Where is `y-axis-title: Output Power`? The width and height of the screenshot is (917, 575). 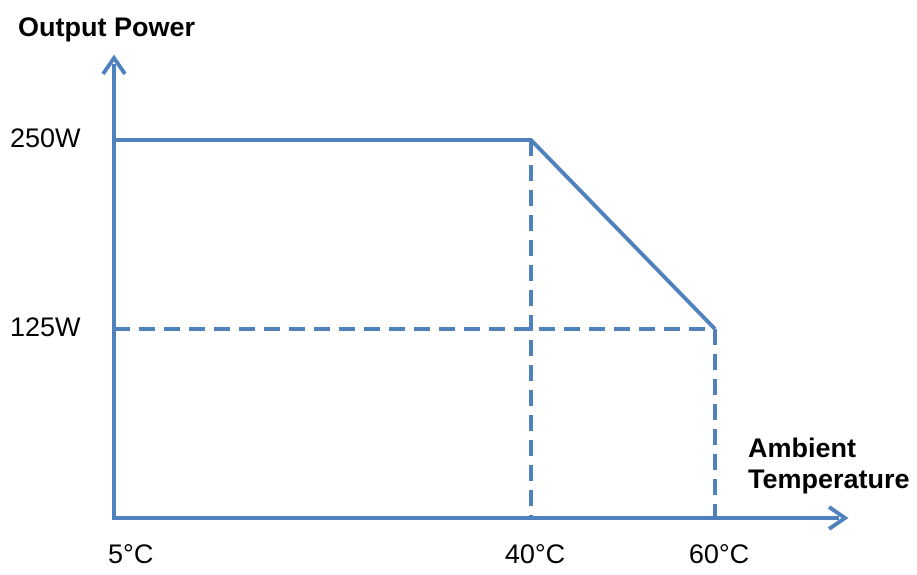 y-axis-title: Output Power is located at coordinates (106, 27).